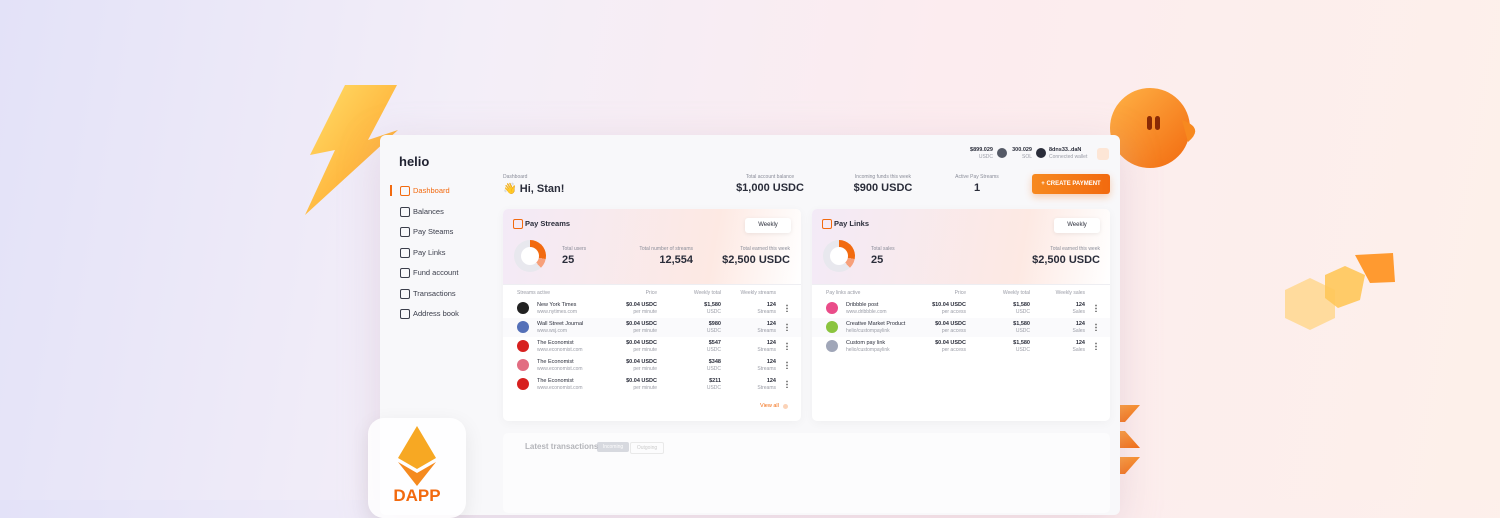  I want to click on column-header: Weekly sales, so click(1070, 293).